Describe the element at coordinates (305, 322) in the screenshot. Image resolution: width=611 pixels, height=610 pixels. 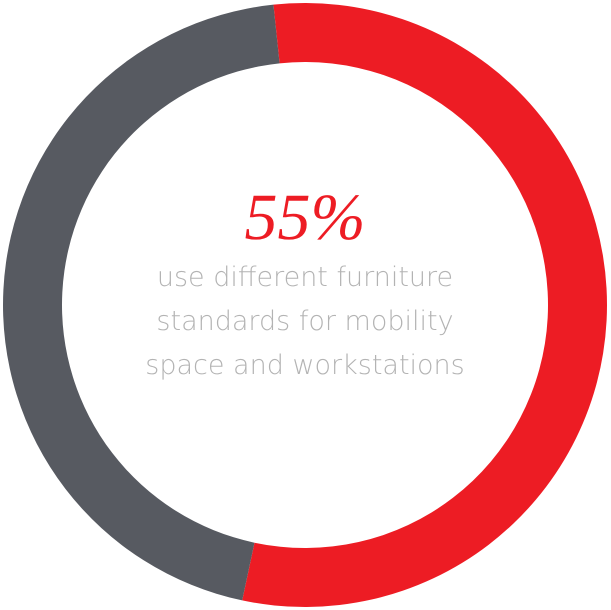
I see `text: use different furniture standards for mobility space and workstations` at that location.